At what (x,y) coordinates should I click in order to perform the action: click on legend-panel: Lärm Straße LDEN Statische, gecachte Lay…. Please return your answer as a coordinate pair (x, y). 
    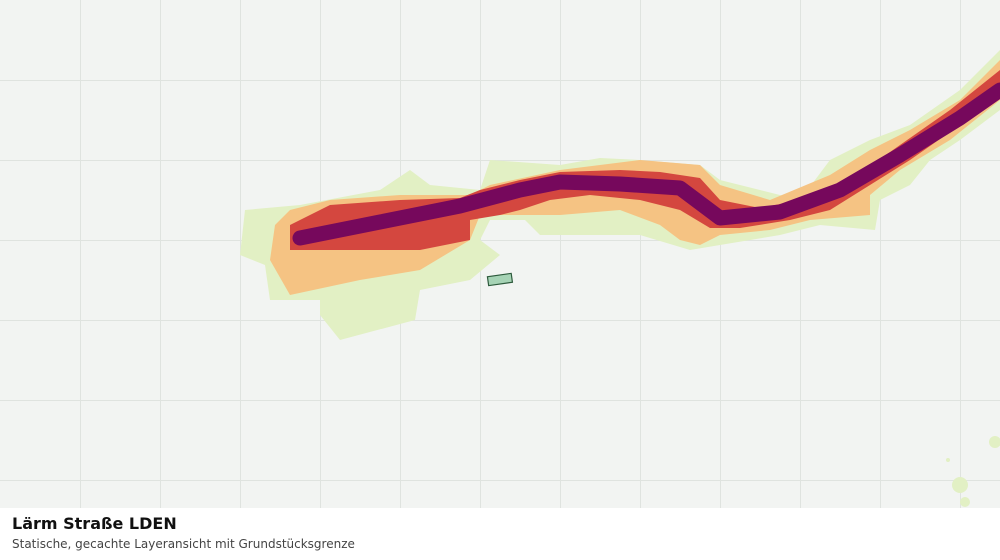
    Looking at the image, I should click on (500, 534).